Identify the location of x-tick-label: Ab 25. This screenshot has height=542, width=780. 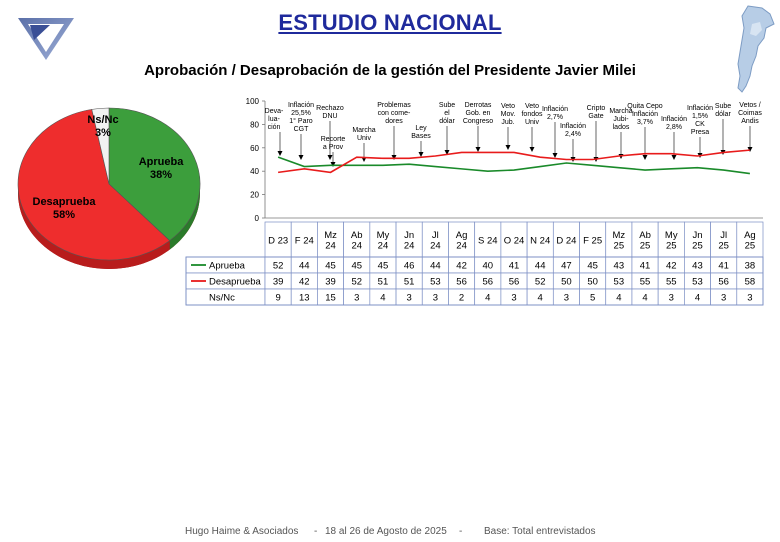
(645, 241).